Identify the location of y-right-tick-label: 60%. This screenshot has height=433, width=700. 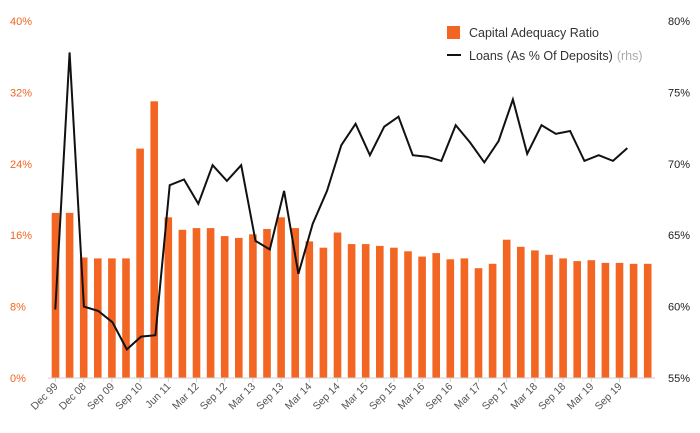
(679, 308).